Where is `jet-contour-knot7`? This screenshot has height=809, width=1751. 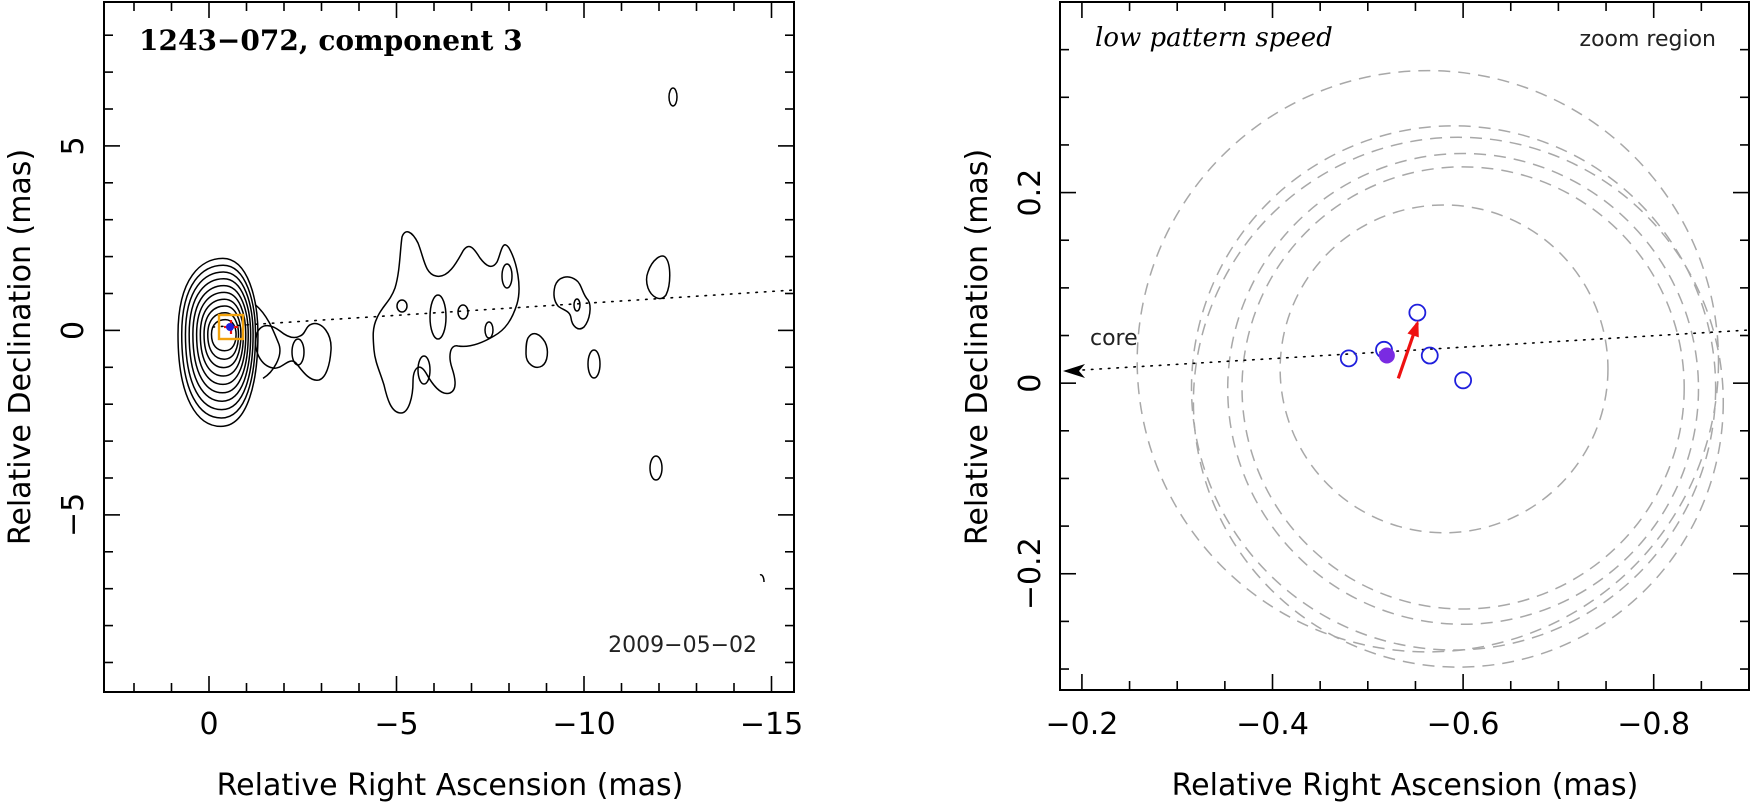 jet-contour-knot7 is located at coordinates (656, 468).